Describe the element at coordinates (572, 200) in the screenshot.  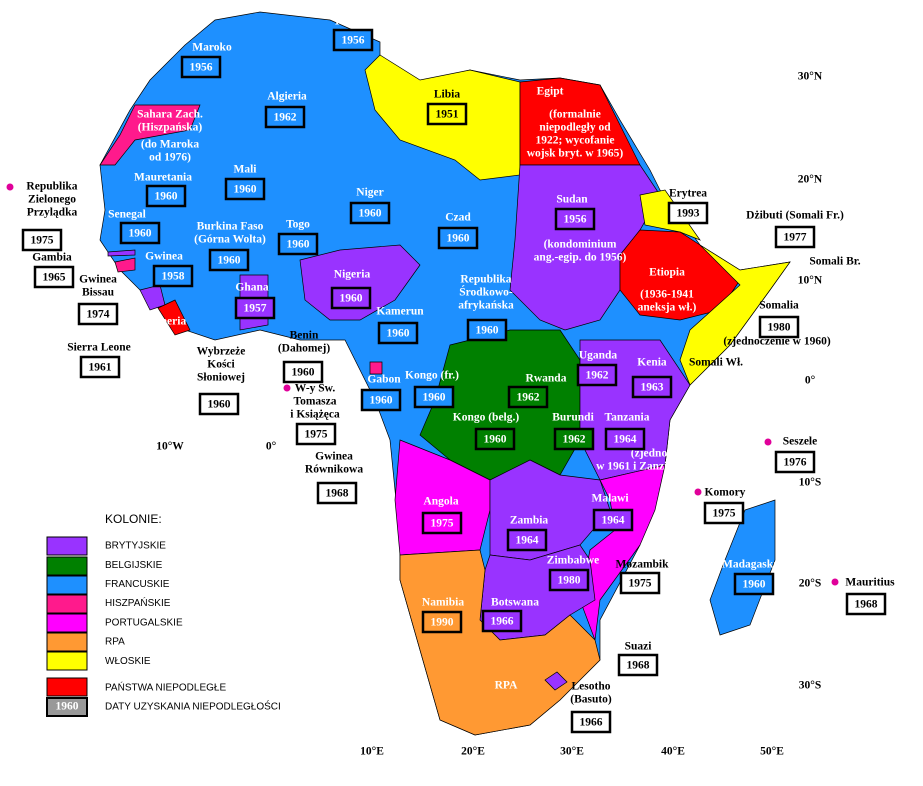
I see `country-name: Sudan` at that location.